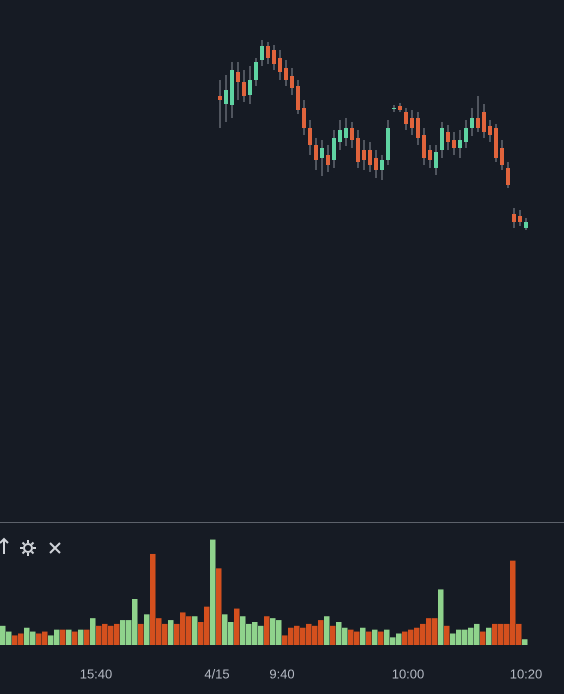  I want to click on settings-icon-teeth, so click(28, 548).